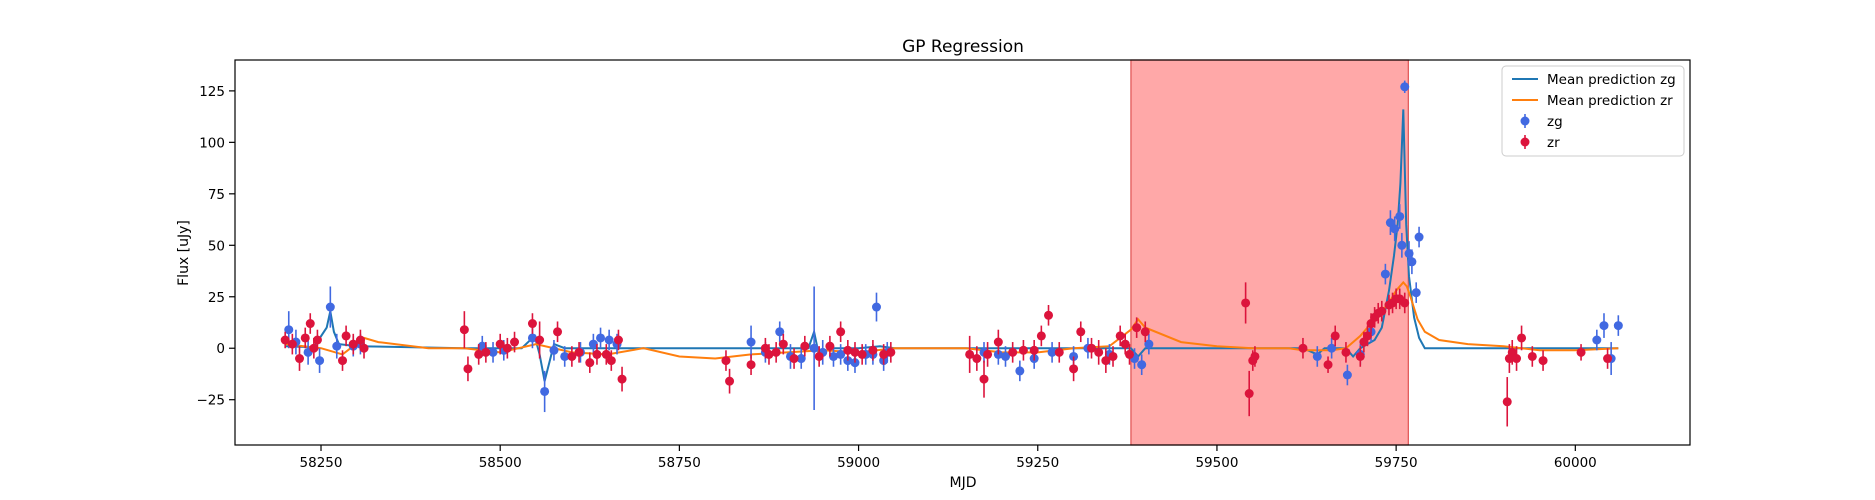 This screenshot has width=1875, height=500. What do you see at coordinates (679, 463) in the screenshot?
I see `x-tick-label: 58750` at bounding box center [679, 463].